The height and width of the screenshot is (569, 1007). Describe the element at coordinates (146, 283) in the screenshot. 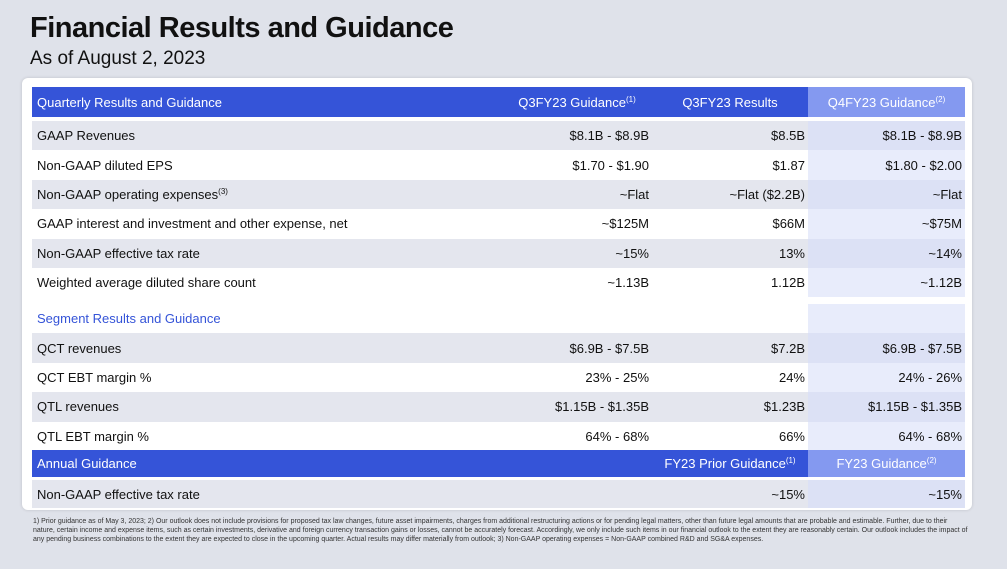

I see `cell-text: Weighted average diluted share count` at that location.